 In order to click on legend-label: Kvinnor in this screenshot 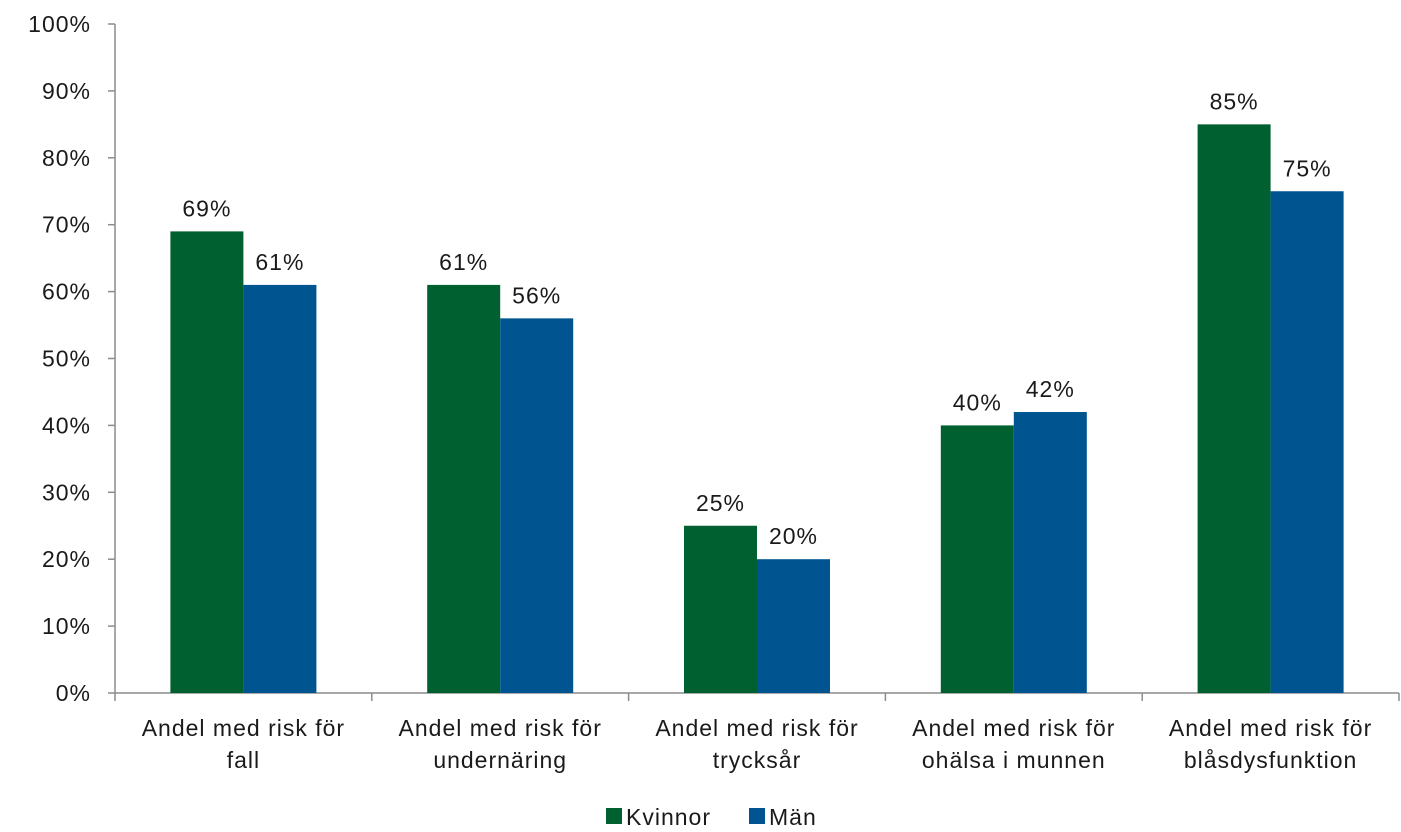, I will do `click(668, 817)`.